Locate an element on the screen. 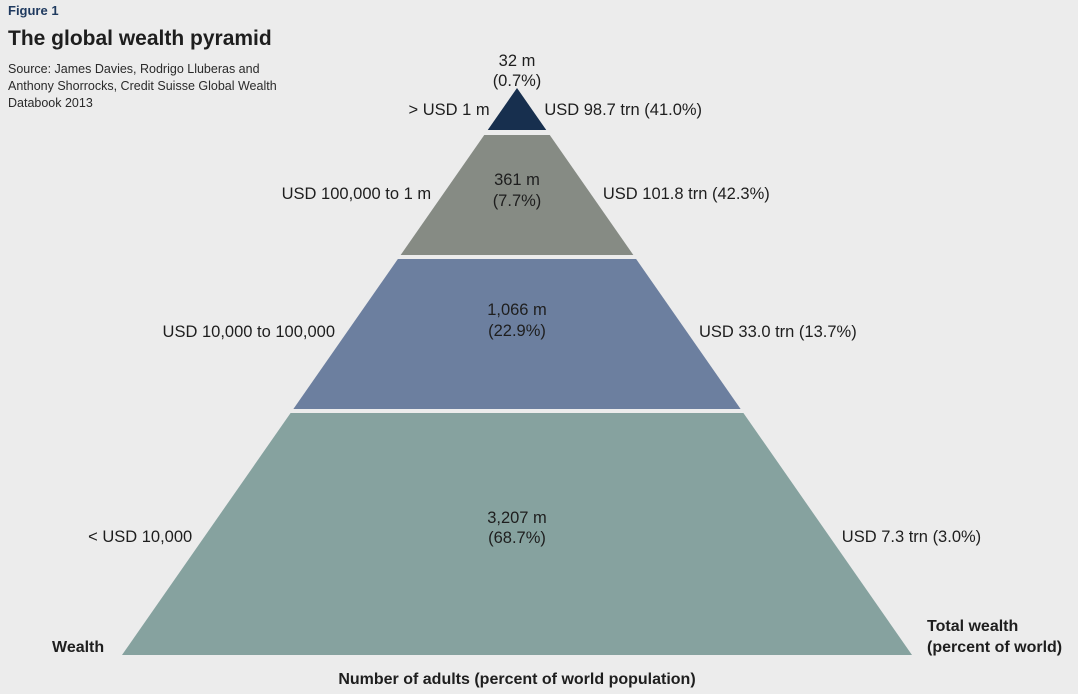  adults-count: 3,207 m is located at coordinates (517, 518).